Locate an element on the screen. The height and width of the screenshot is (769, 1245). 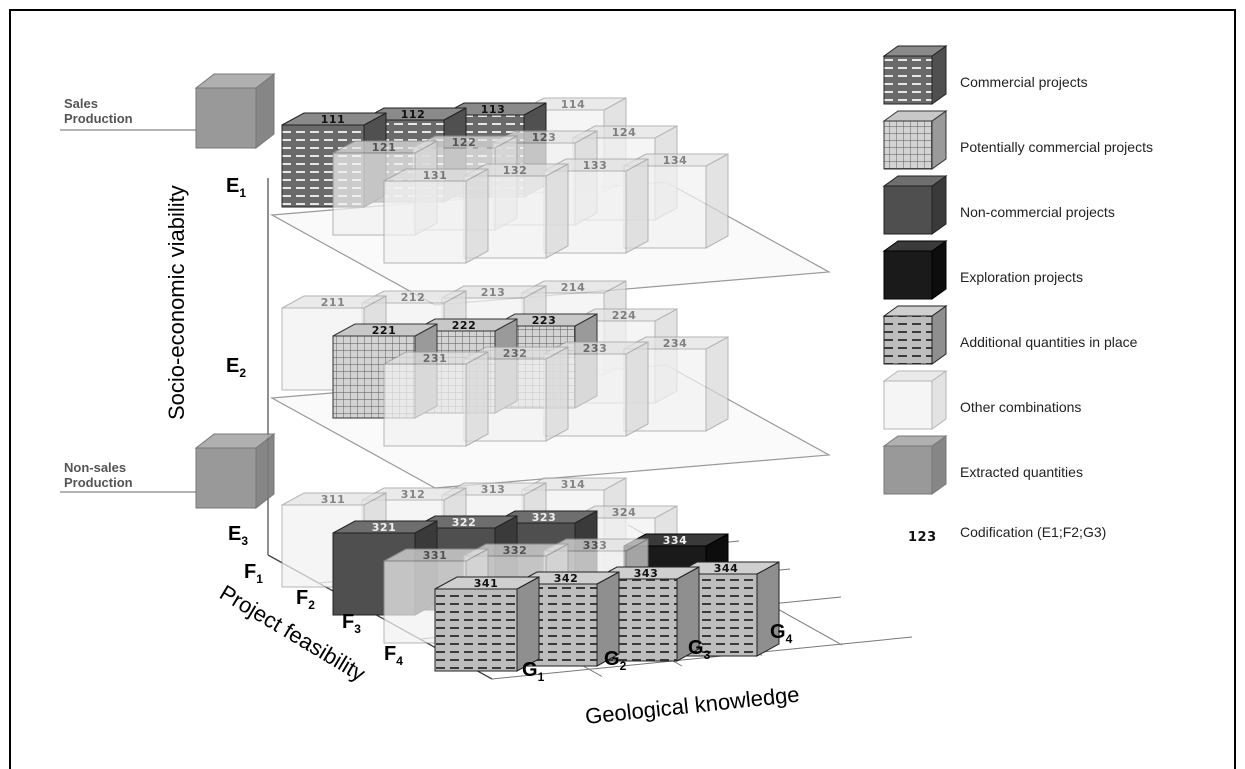
cube-code-label: 112 is located at coordinates (413, 114).